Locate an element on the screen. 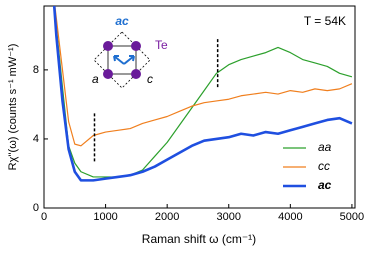  x-tick-label: 1000 is located at coordinates (105, 217).